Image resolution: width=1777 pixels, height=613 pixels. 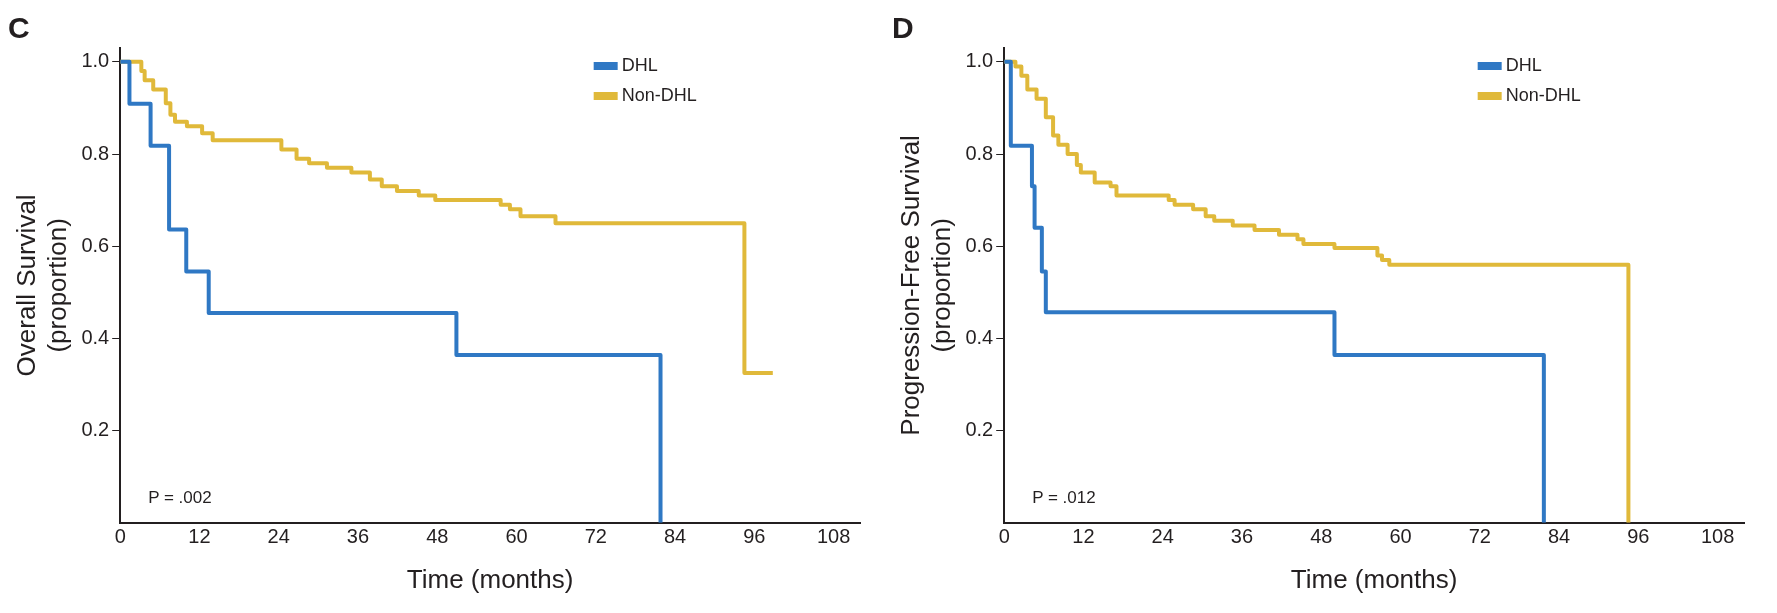 What do you see at coordinates (903, 28) in the screenshot?
I see `chart-title: D` at bounding box center [903, 28].